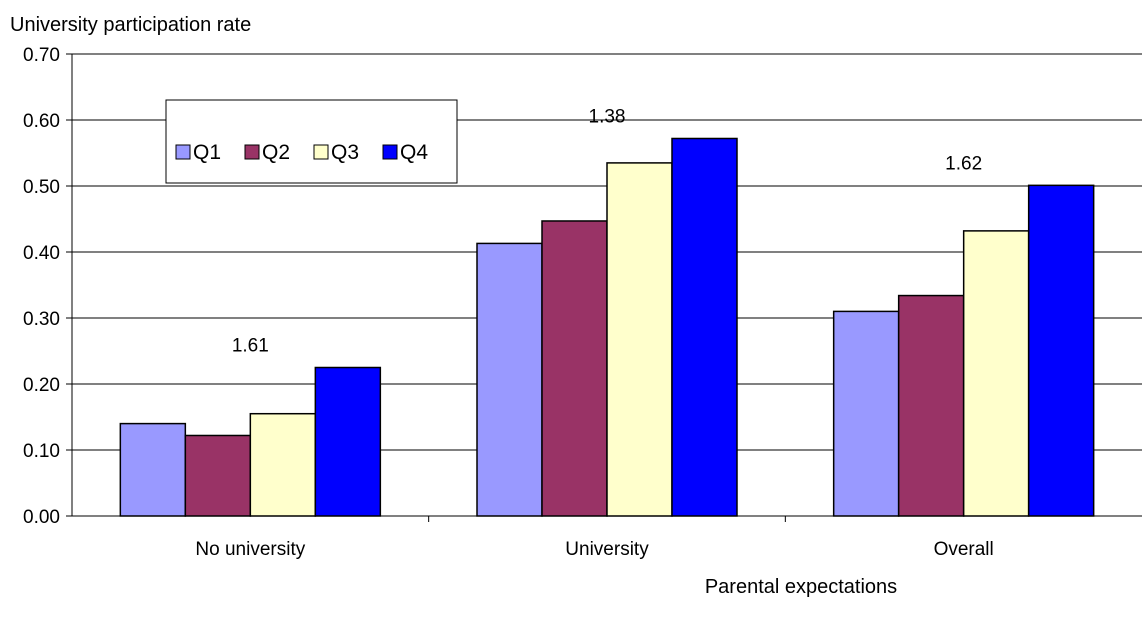  Describe the element at coordinates (207, 152) in the screenshot. I see `legend-label-q1: Q1` at that location.